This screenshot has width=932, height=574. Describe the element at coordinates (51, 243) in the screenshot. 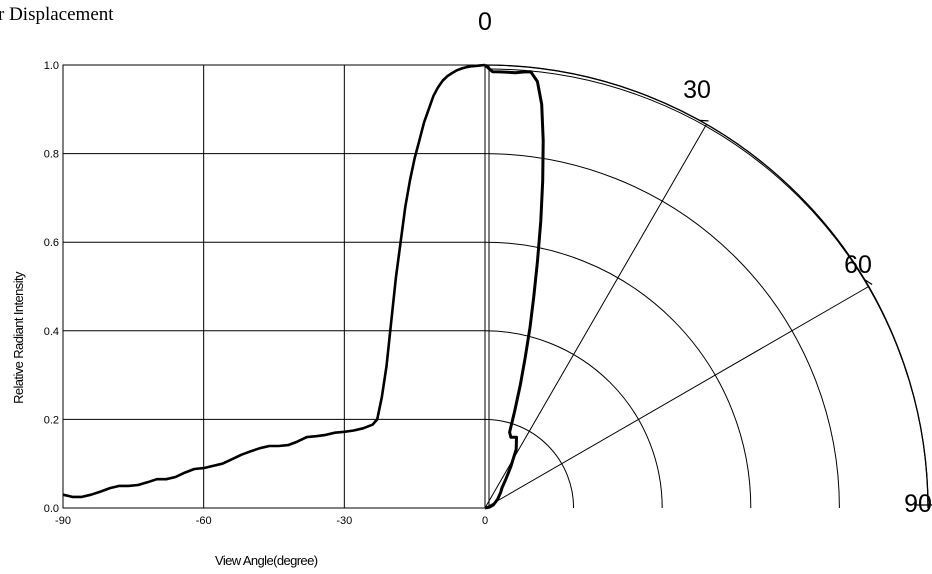

I see `y-tick-label: 0.6` at that location.